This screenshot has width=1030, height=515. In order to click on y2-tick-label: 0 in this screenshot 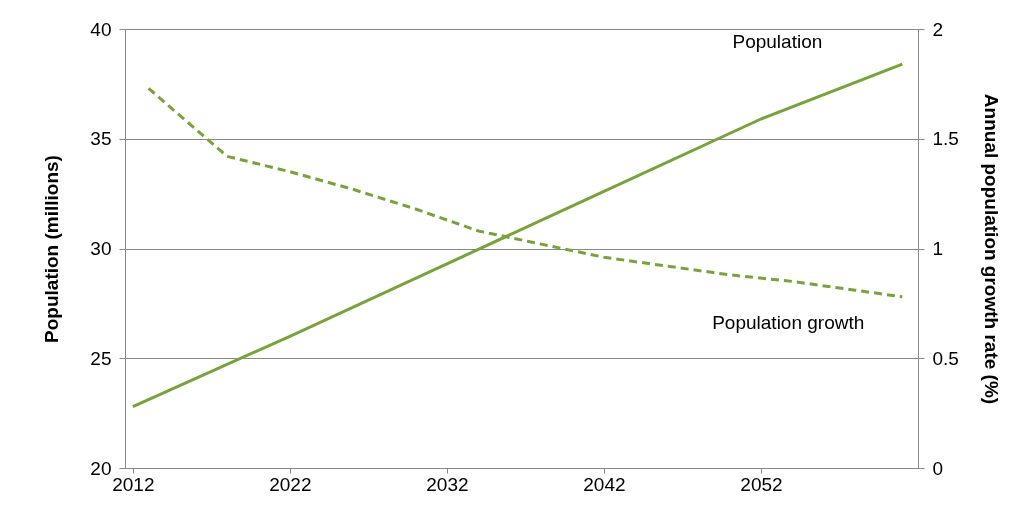, I will do `click(938, 468)`.